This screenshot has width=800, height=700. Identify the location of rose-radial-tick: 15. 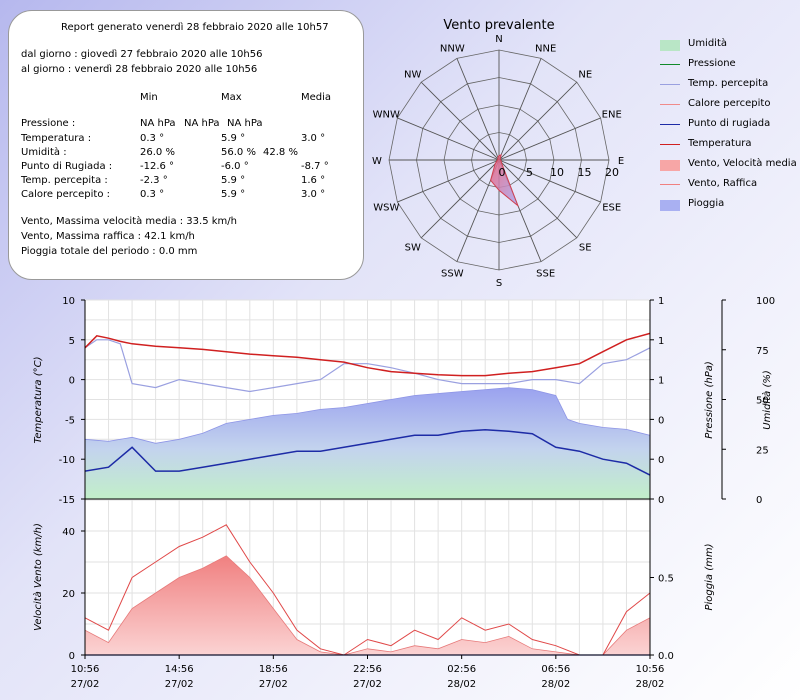
(585, 172).